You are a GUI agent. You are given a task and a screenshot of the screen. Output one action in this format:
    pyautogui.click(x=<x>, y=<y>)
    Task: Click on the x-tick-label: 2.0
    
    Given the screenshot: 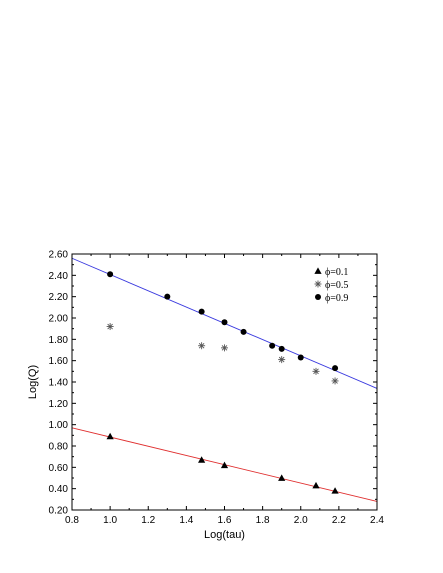 What is the action you would take?
    pyautogui.click(x=301, y=520)
    